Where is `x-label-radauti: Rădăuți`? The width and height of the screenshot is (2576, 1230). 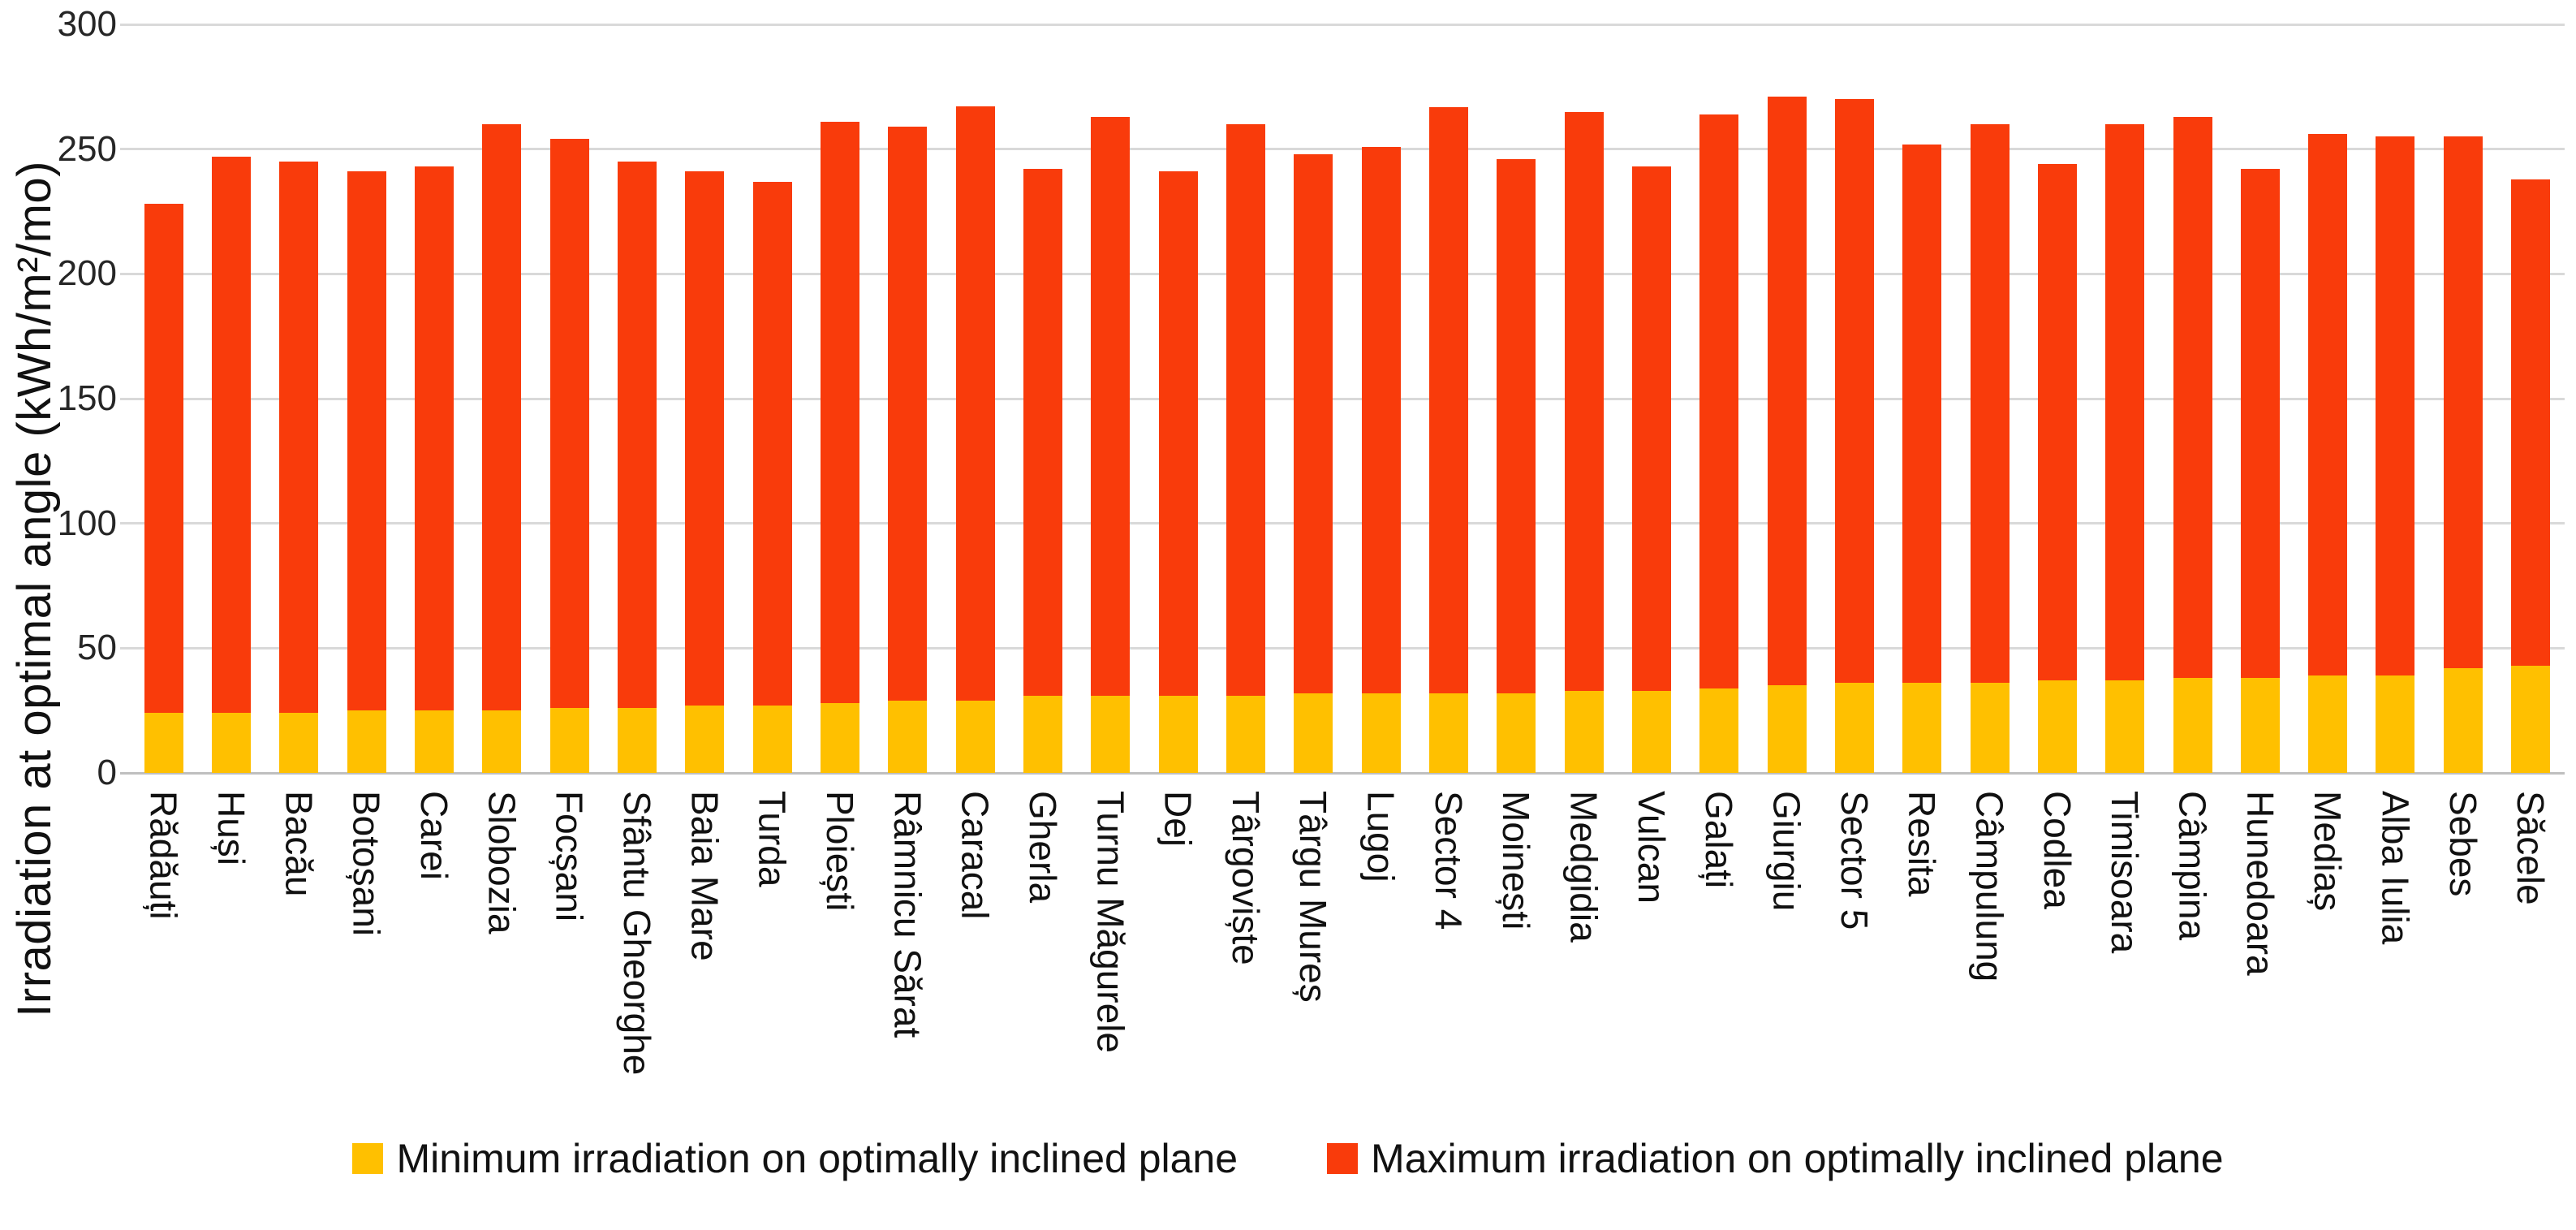
x-label-radauti: Rădăuți is located at coordinates (164, 856).